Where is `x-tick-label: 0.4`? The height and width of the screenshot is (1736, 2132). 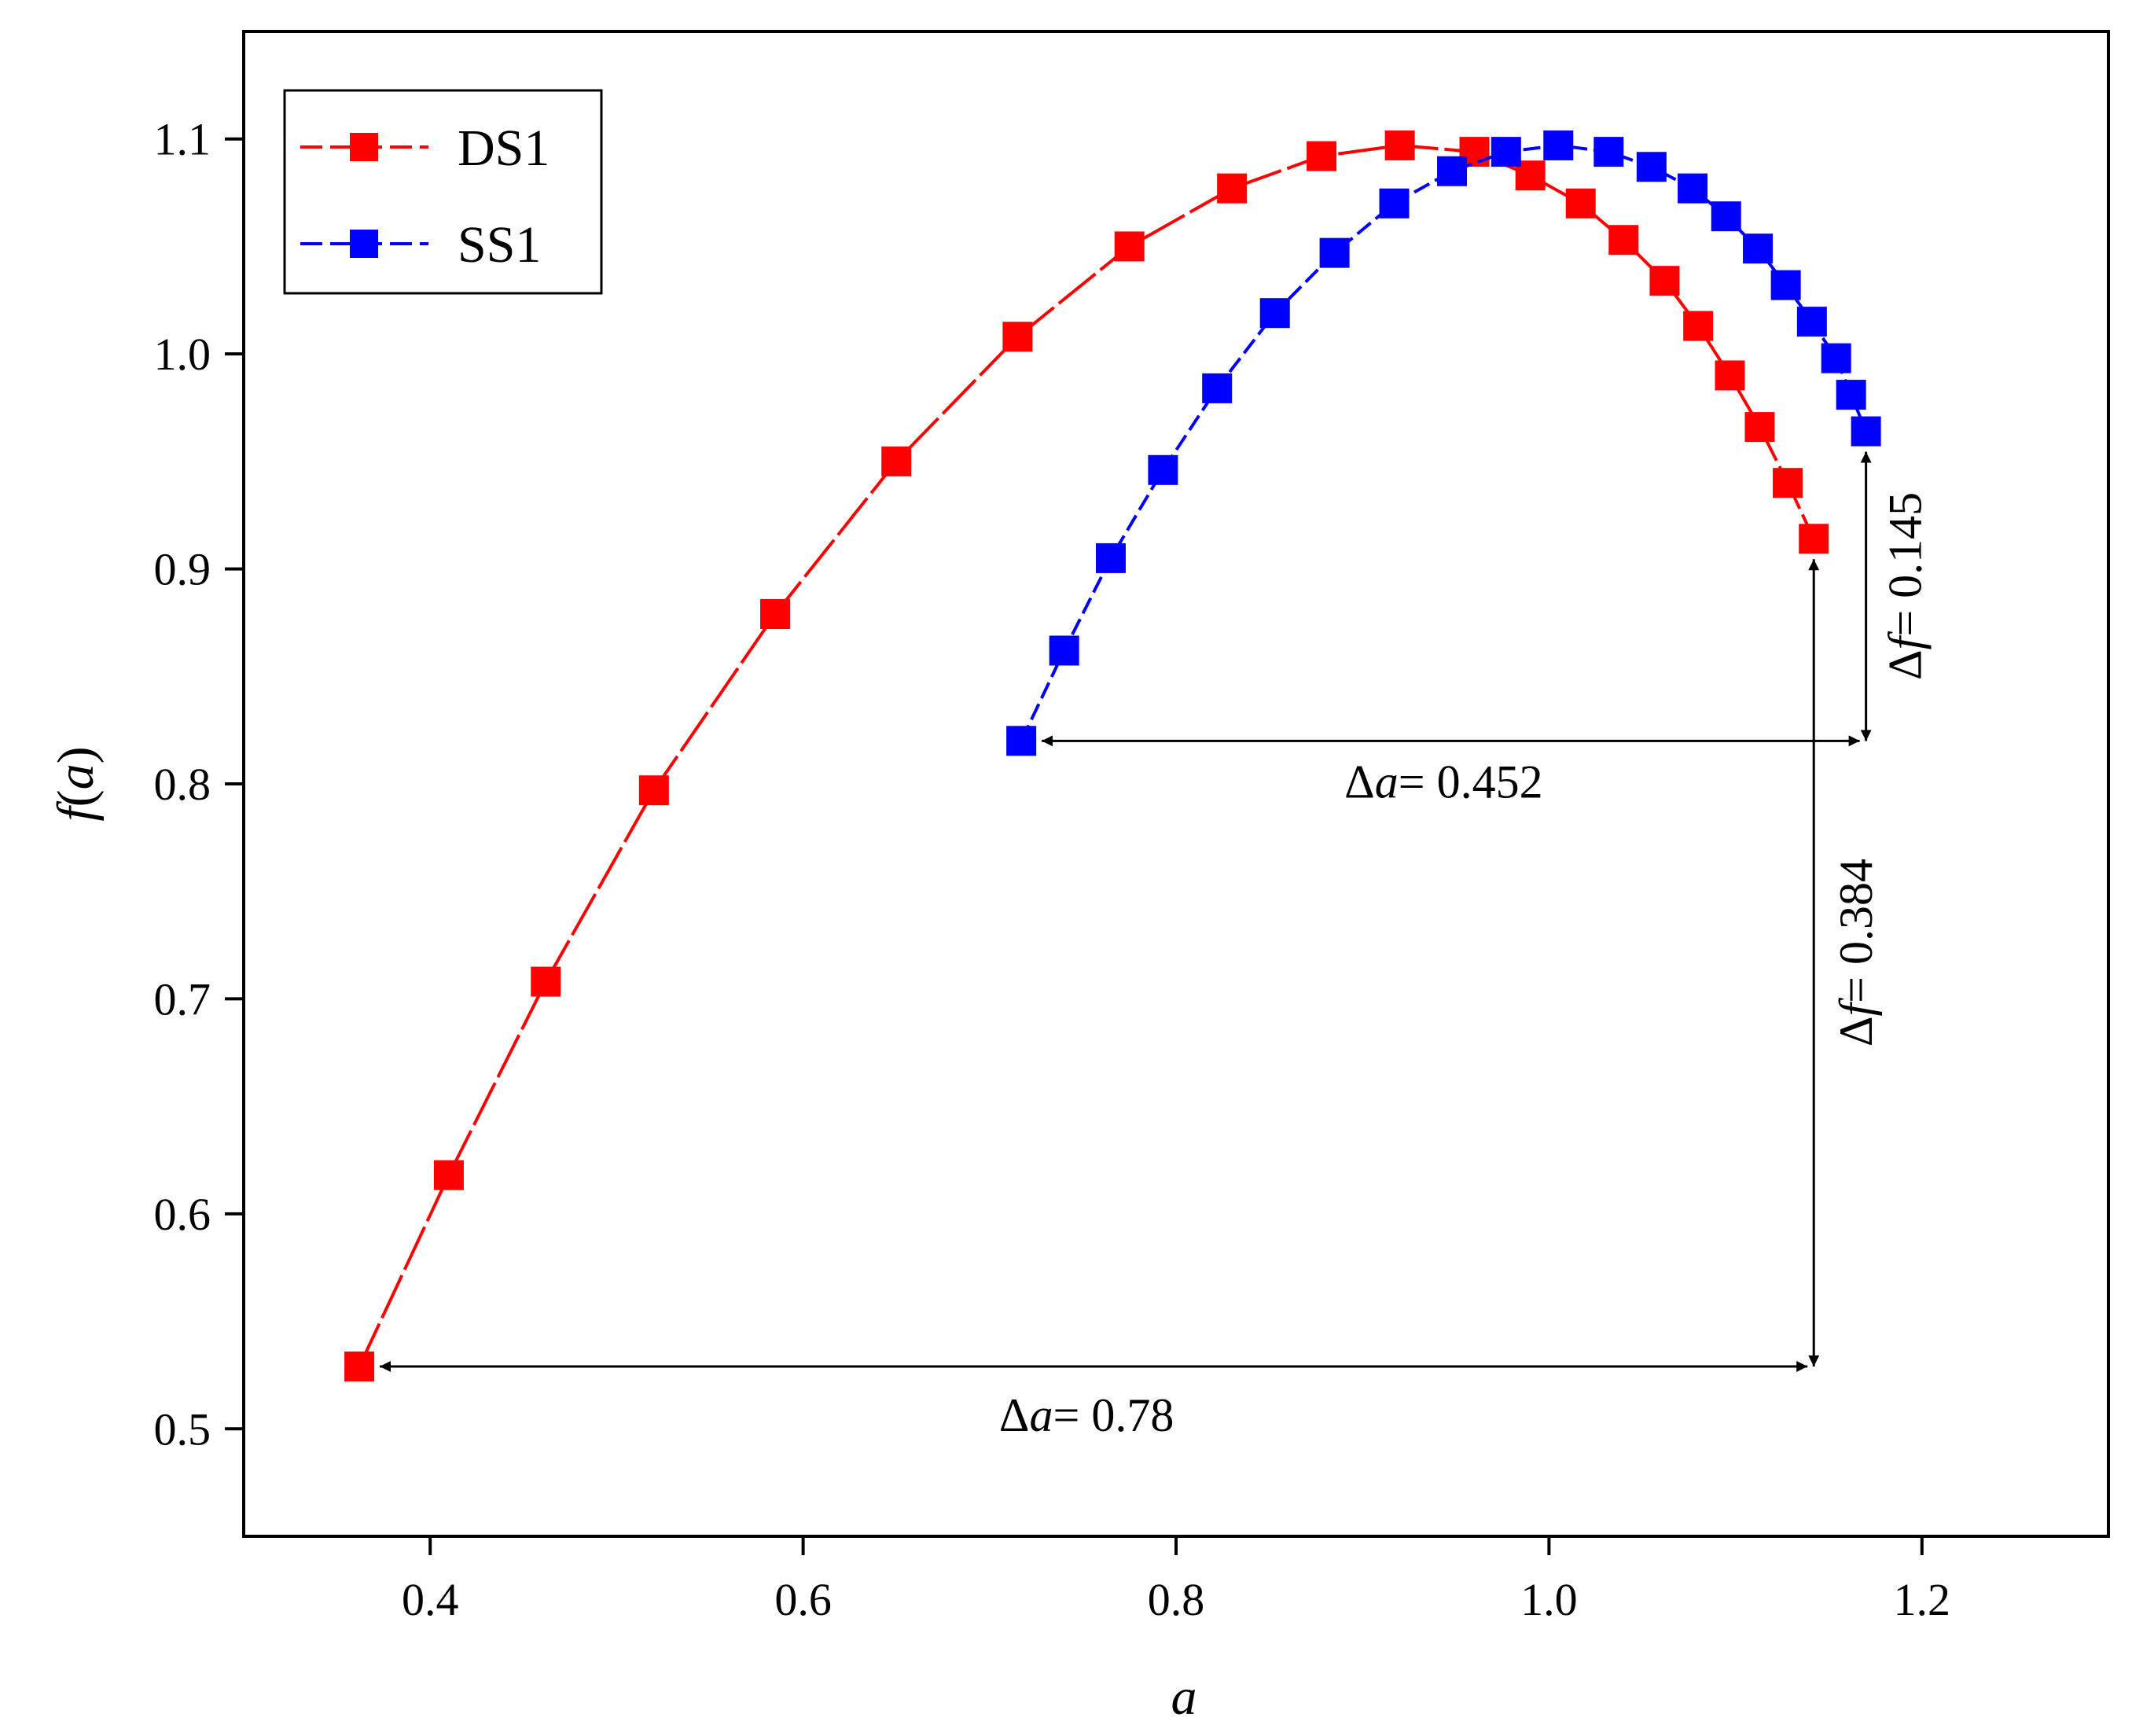
x-tick-label: 0.4 is located at coordinates (430, 1600).